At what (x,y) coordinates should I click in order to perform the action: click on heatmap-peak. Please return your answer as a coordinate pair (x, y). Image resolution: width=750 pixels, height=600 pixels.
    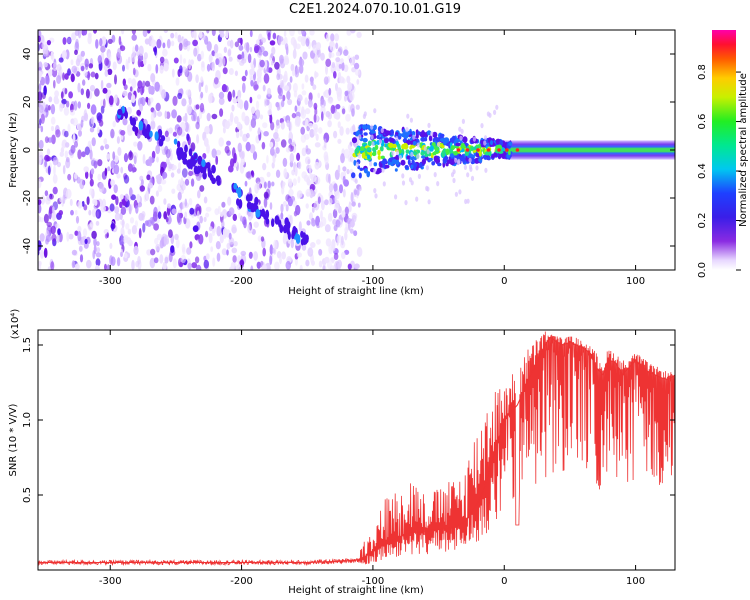
    Looking at the image, I should click on (499, 150).